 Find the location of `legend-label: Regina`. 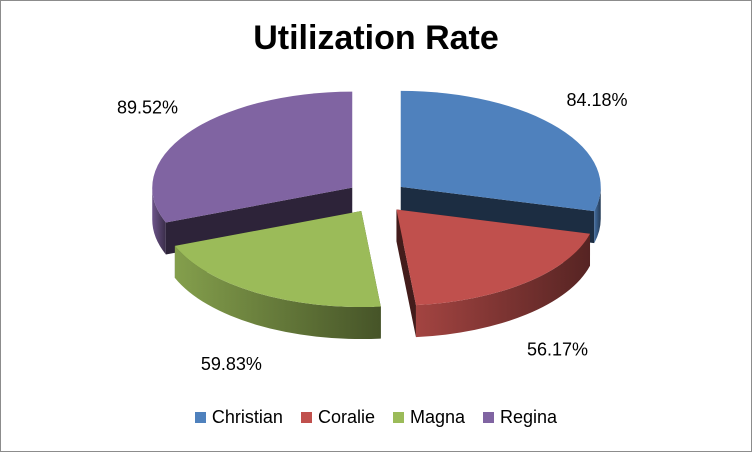

legend-label: Regina is located at coordinates (529, 417).